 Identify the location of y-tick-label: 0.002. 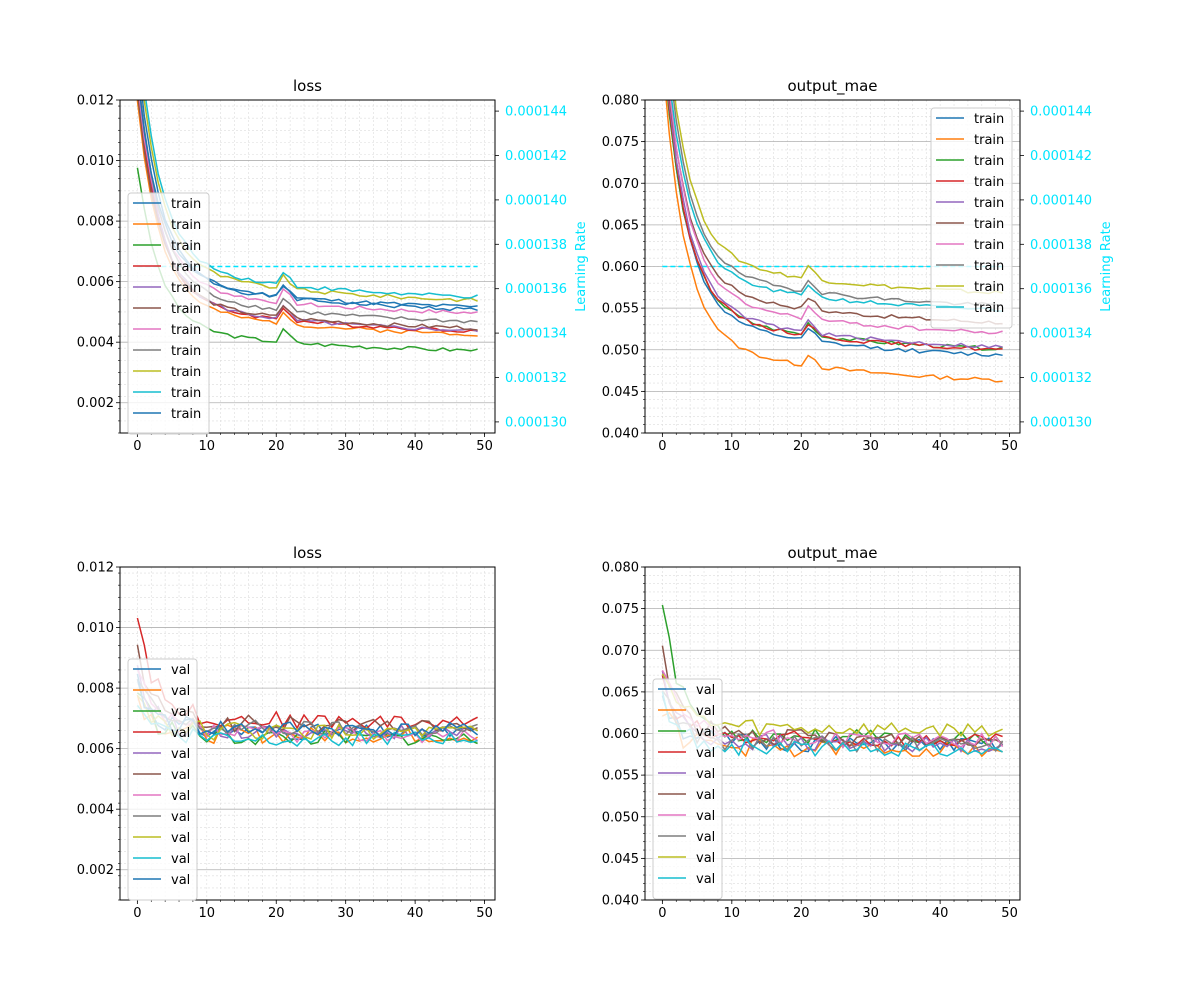
(95, 403).